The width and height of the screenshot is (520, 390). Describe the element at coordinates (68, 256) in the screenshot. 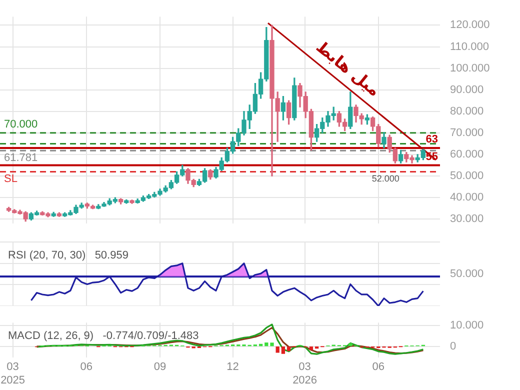

I see `chart-title: RSI (20, 70, 30) 50.959` at that location.